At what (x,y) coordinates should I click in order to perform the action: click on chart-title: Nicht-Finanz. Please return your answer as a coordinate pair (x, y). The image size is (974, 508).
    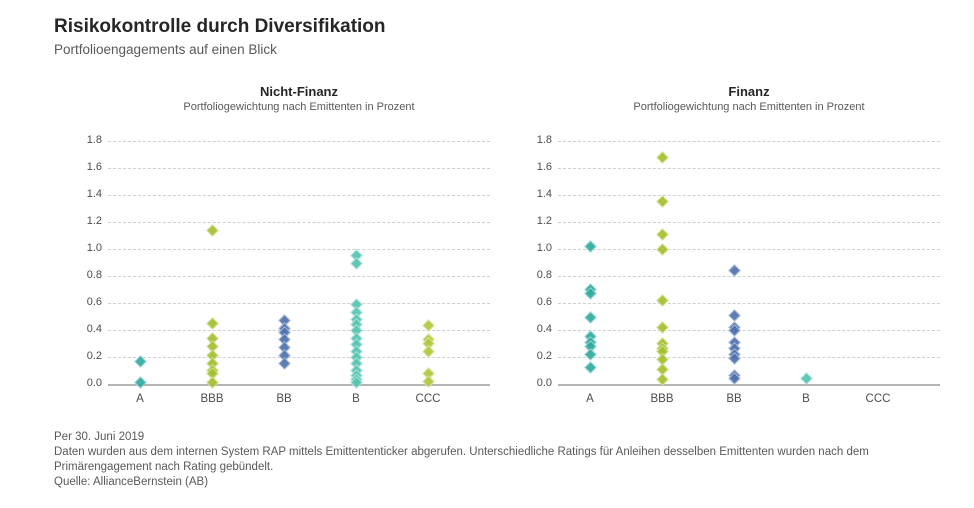
    Looking at the image, I should click on (299, 91).